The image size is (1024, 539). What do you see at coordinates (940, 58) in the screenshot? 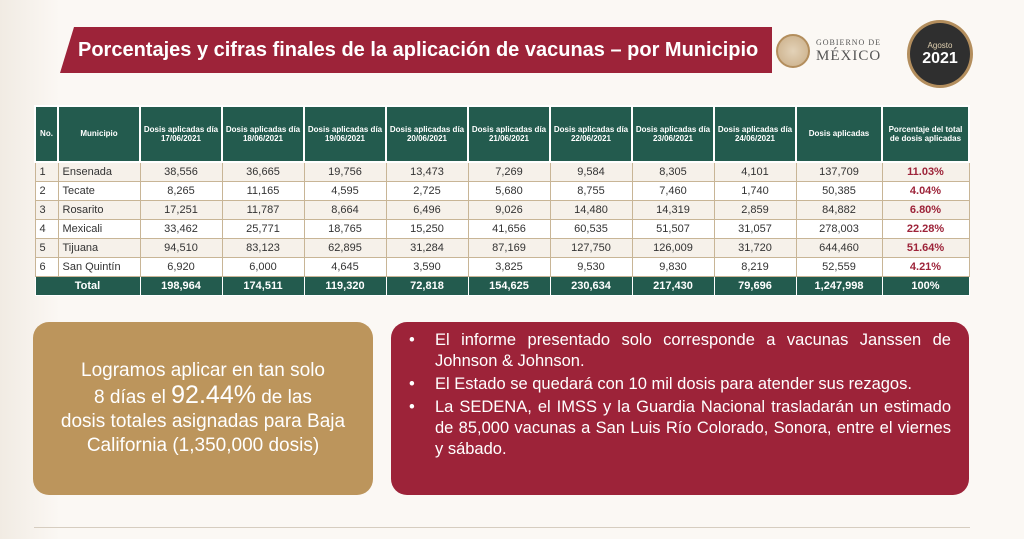
I see `year-logo-number: 2021` at bounding box center [940, 58].